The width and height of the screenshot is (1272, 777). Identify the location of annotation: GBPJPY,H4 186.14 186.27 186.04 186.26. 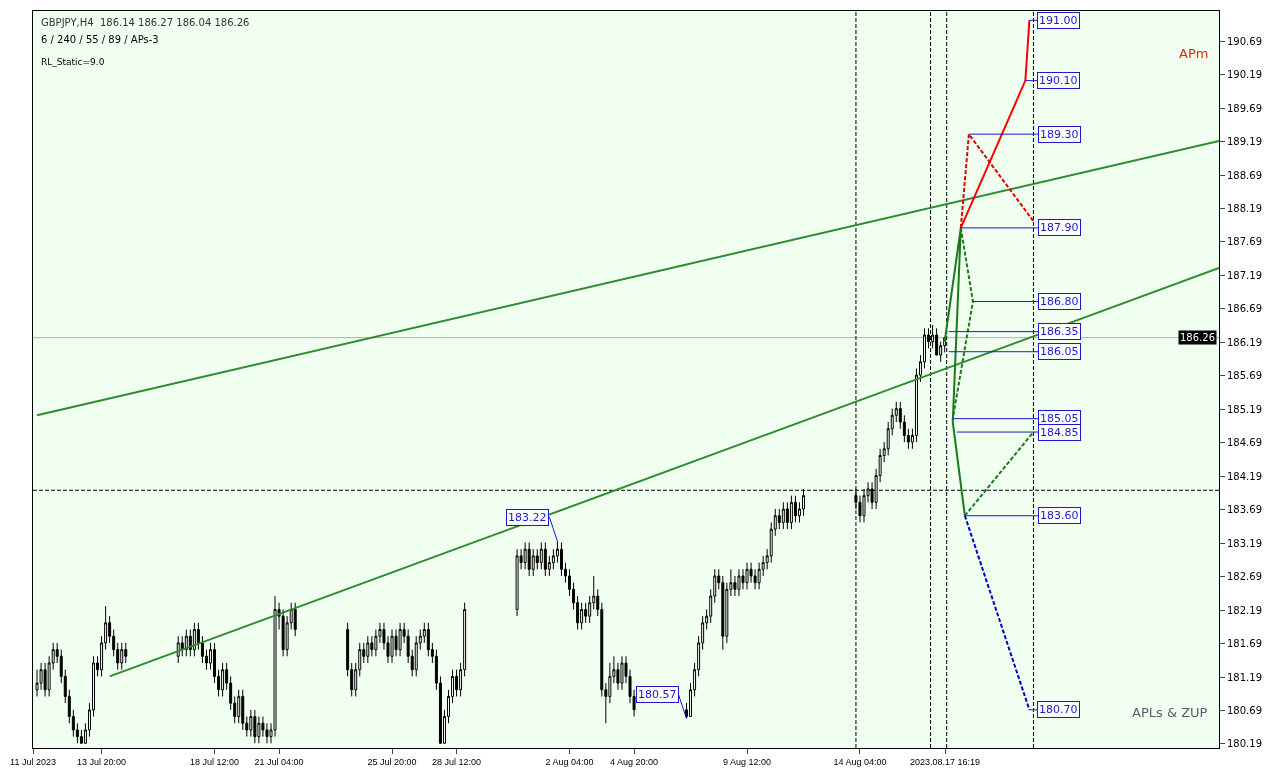
(145, 22).